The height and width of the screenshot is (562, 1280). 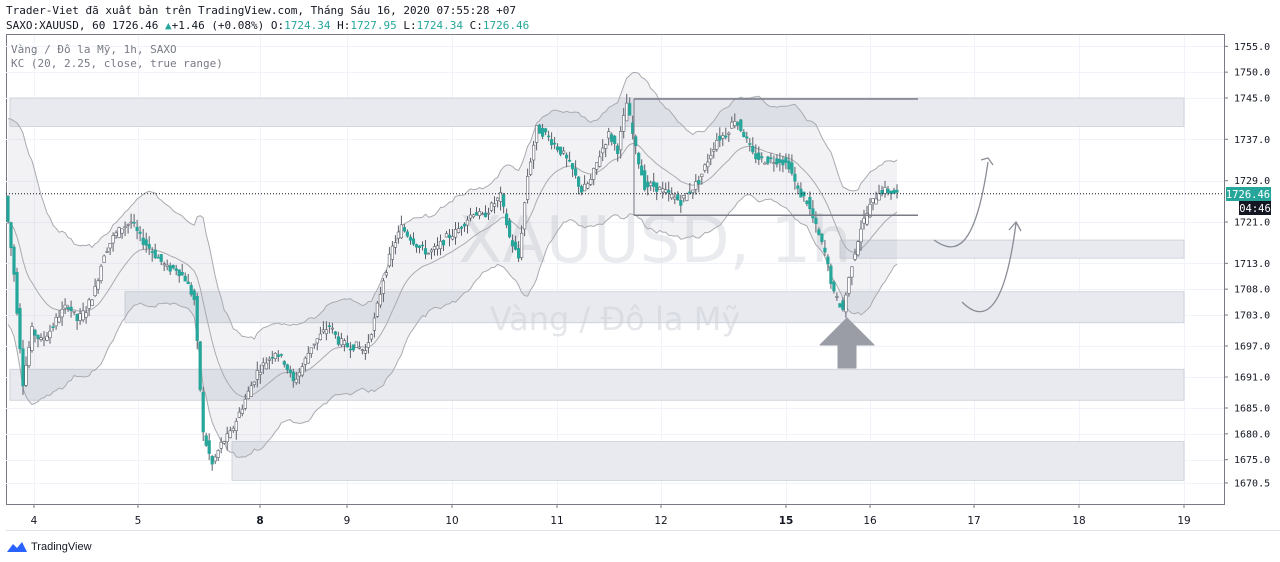 I want to click on zone-rect, so click(x=597, y=112).